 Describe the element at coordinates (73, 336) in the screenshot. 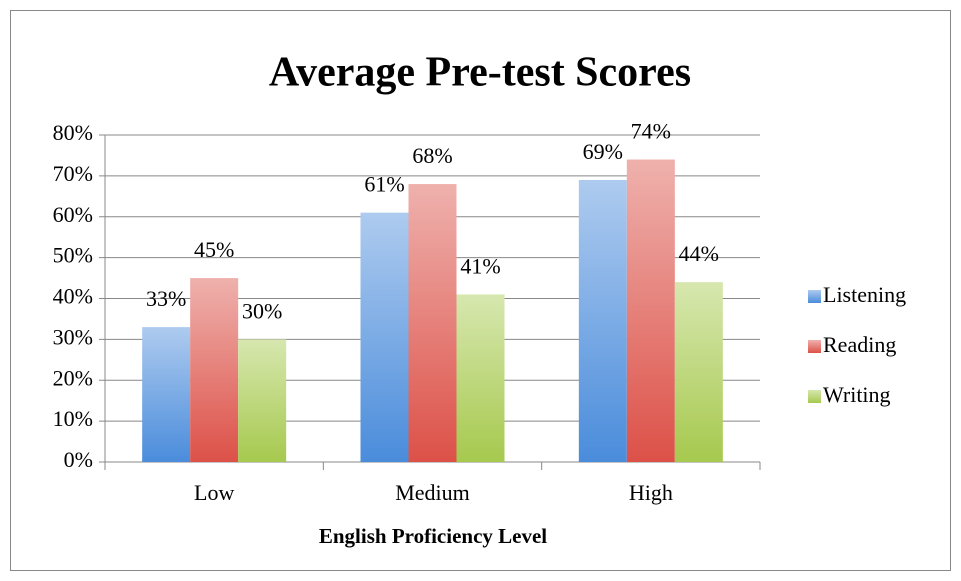

I see `y-tick-label: 30%` at that location.